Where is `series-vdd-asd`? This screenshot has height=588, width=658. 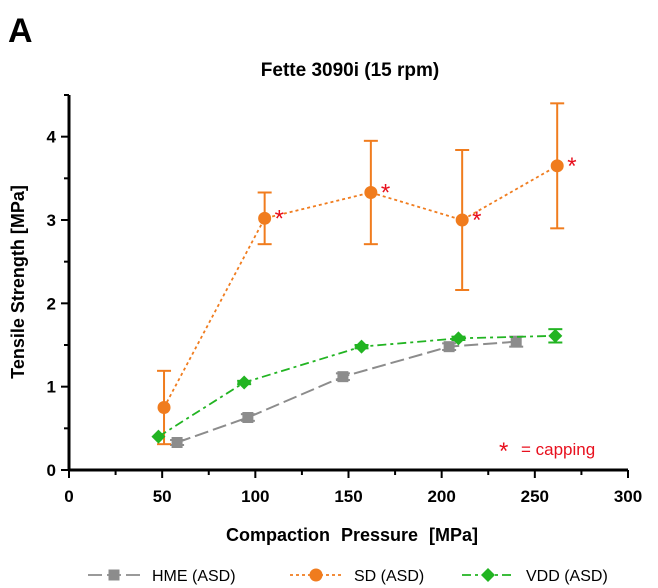 series-vdd-asd is located at coordinates (357, 386).